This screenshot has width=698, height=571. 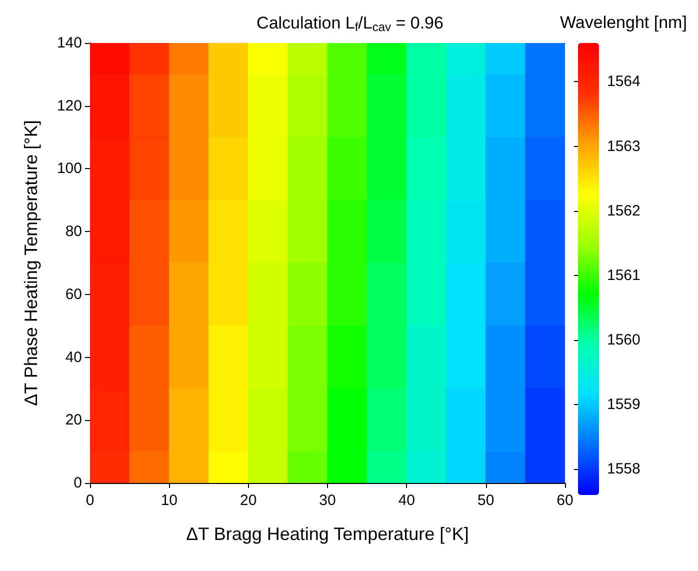 What do you see at coordinates (78, 483) in the screenshot?
I see `y-tick-label: 0` at bounding box center [78, 483].